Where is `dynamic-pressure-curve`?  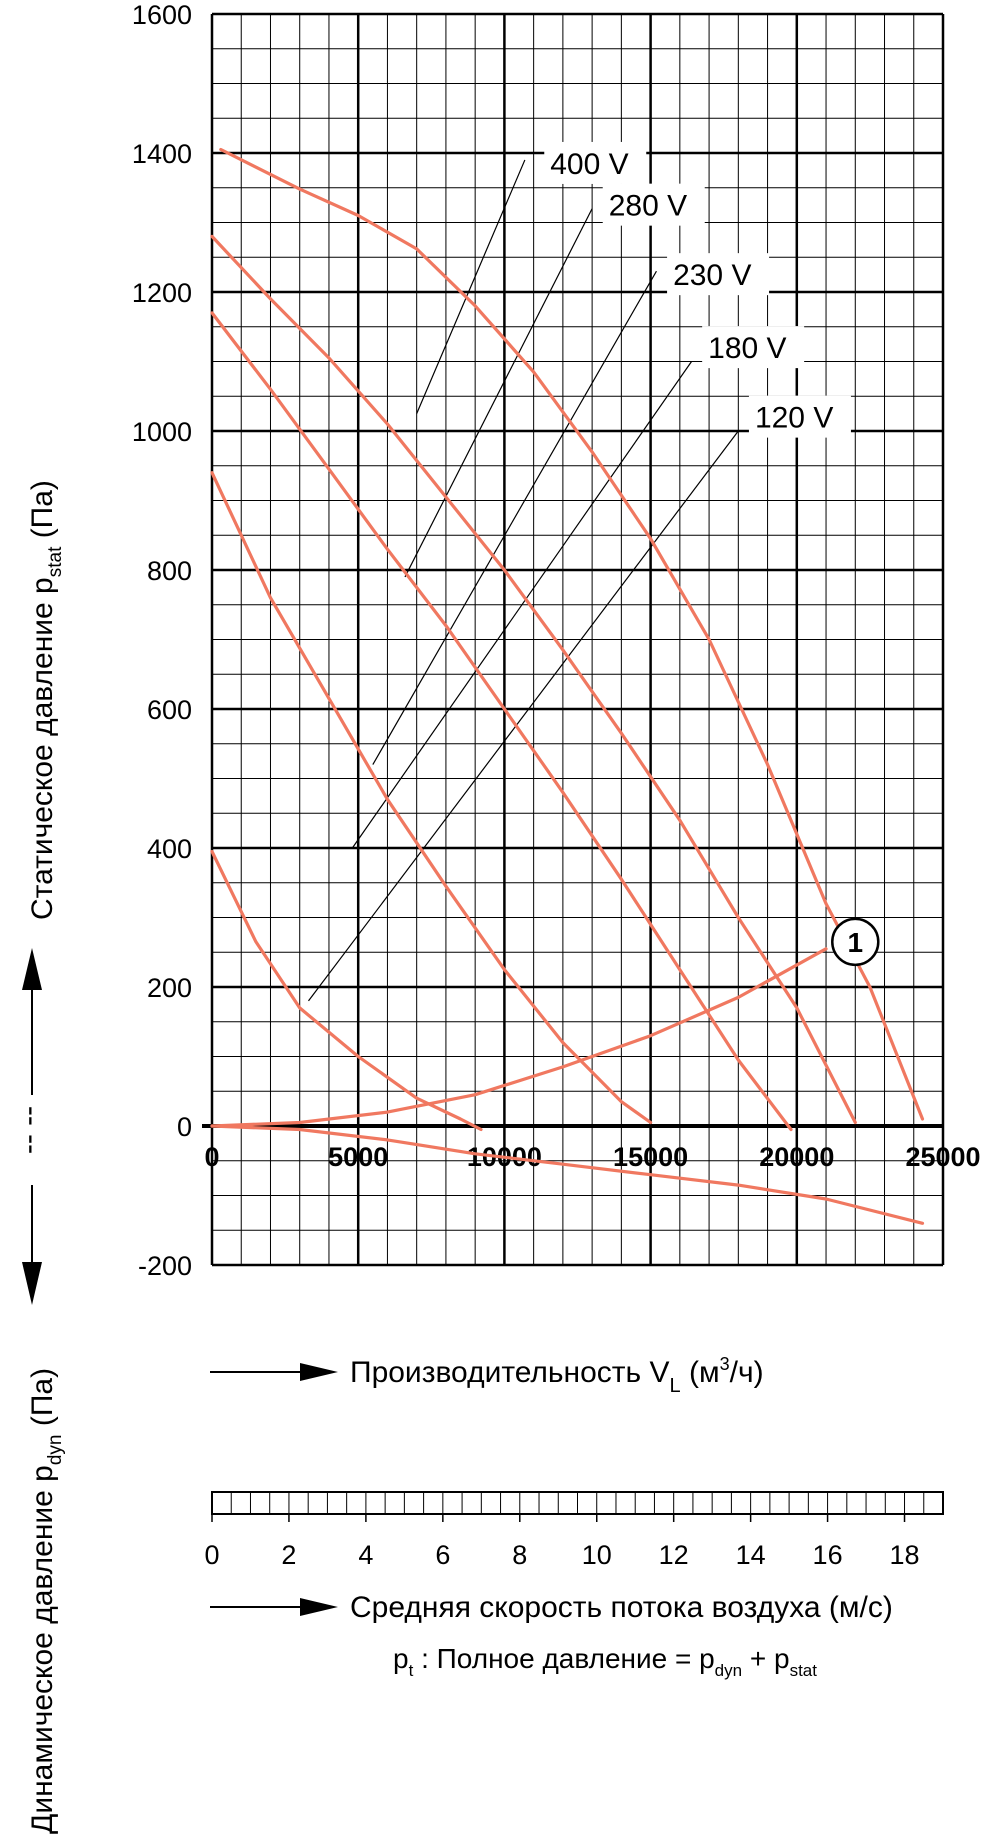
dynamic-pressure-curve is located at coordinates (567, 1174).